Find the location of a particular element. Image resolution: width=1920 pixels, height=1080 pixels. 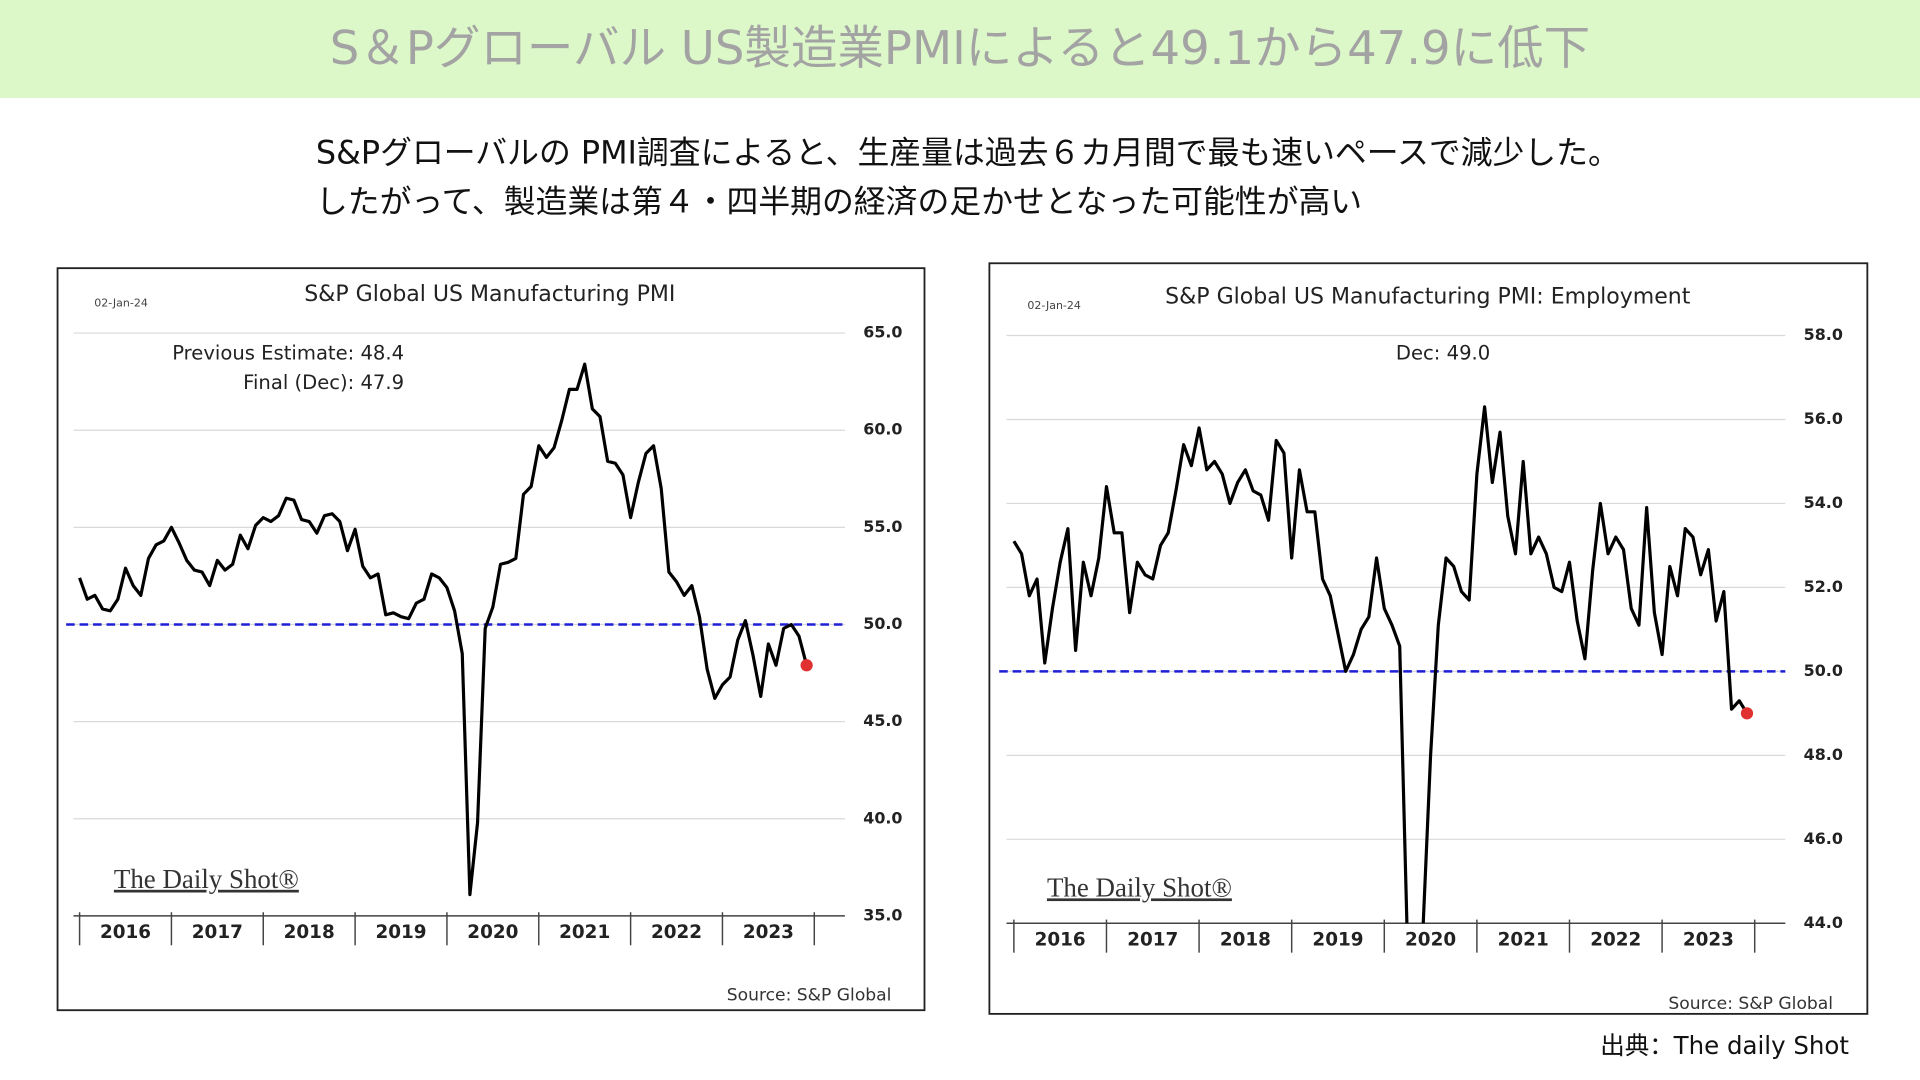

y-tick-label: 54.0 is located at coordinates (1823, 502).